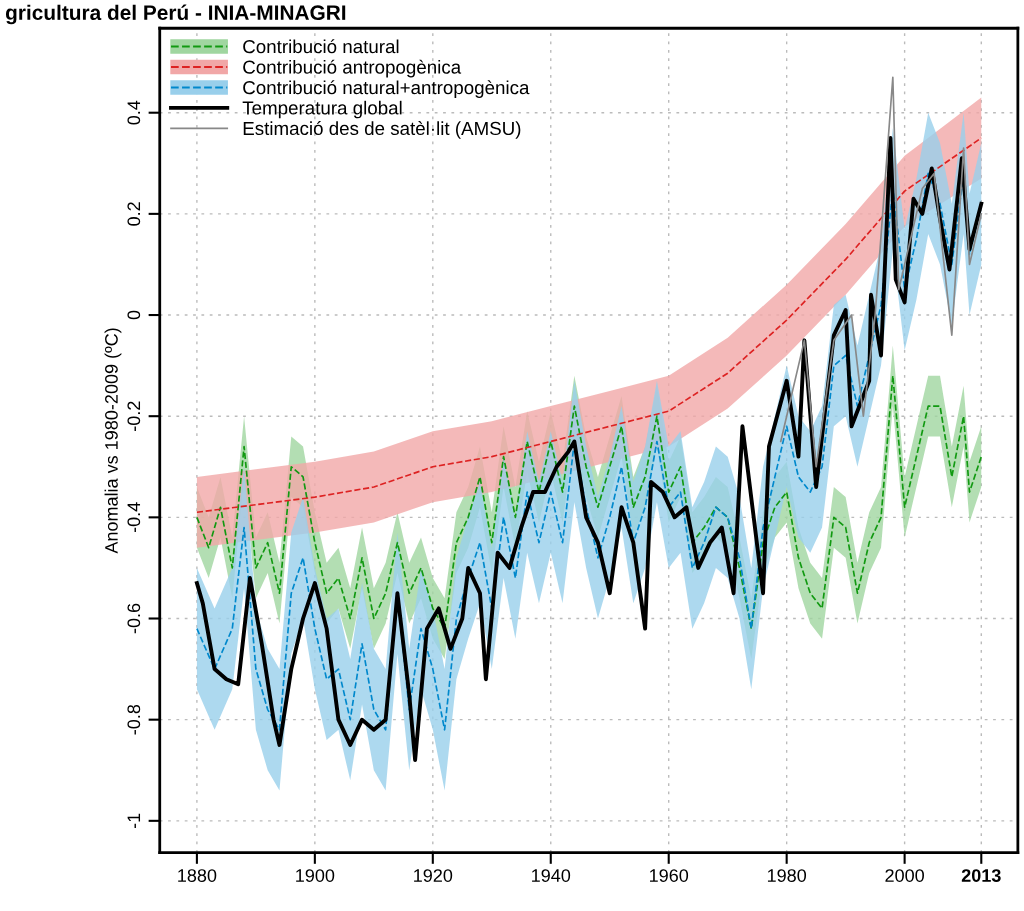  I want to click on legend-label: Contribució natural+antropogènica, so click(386, 89).